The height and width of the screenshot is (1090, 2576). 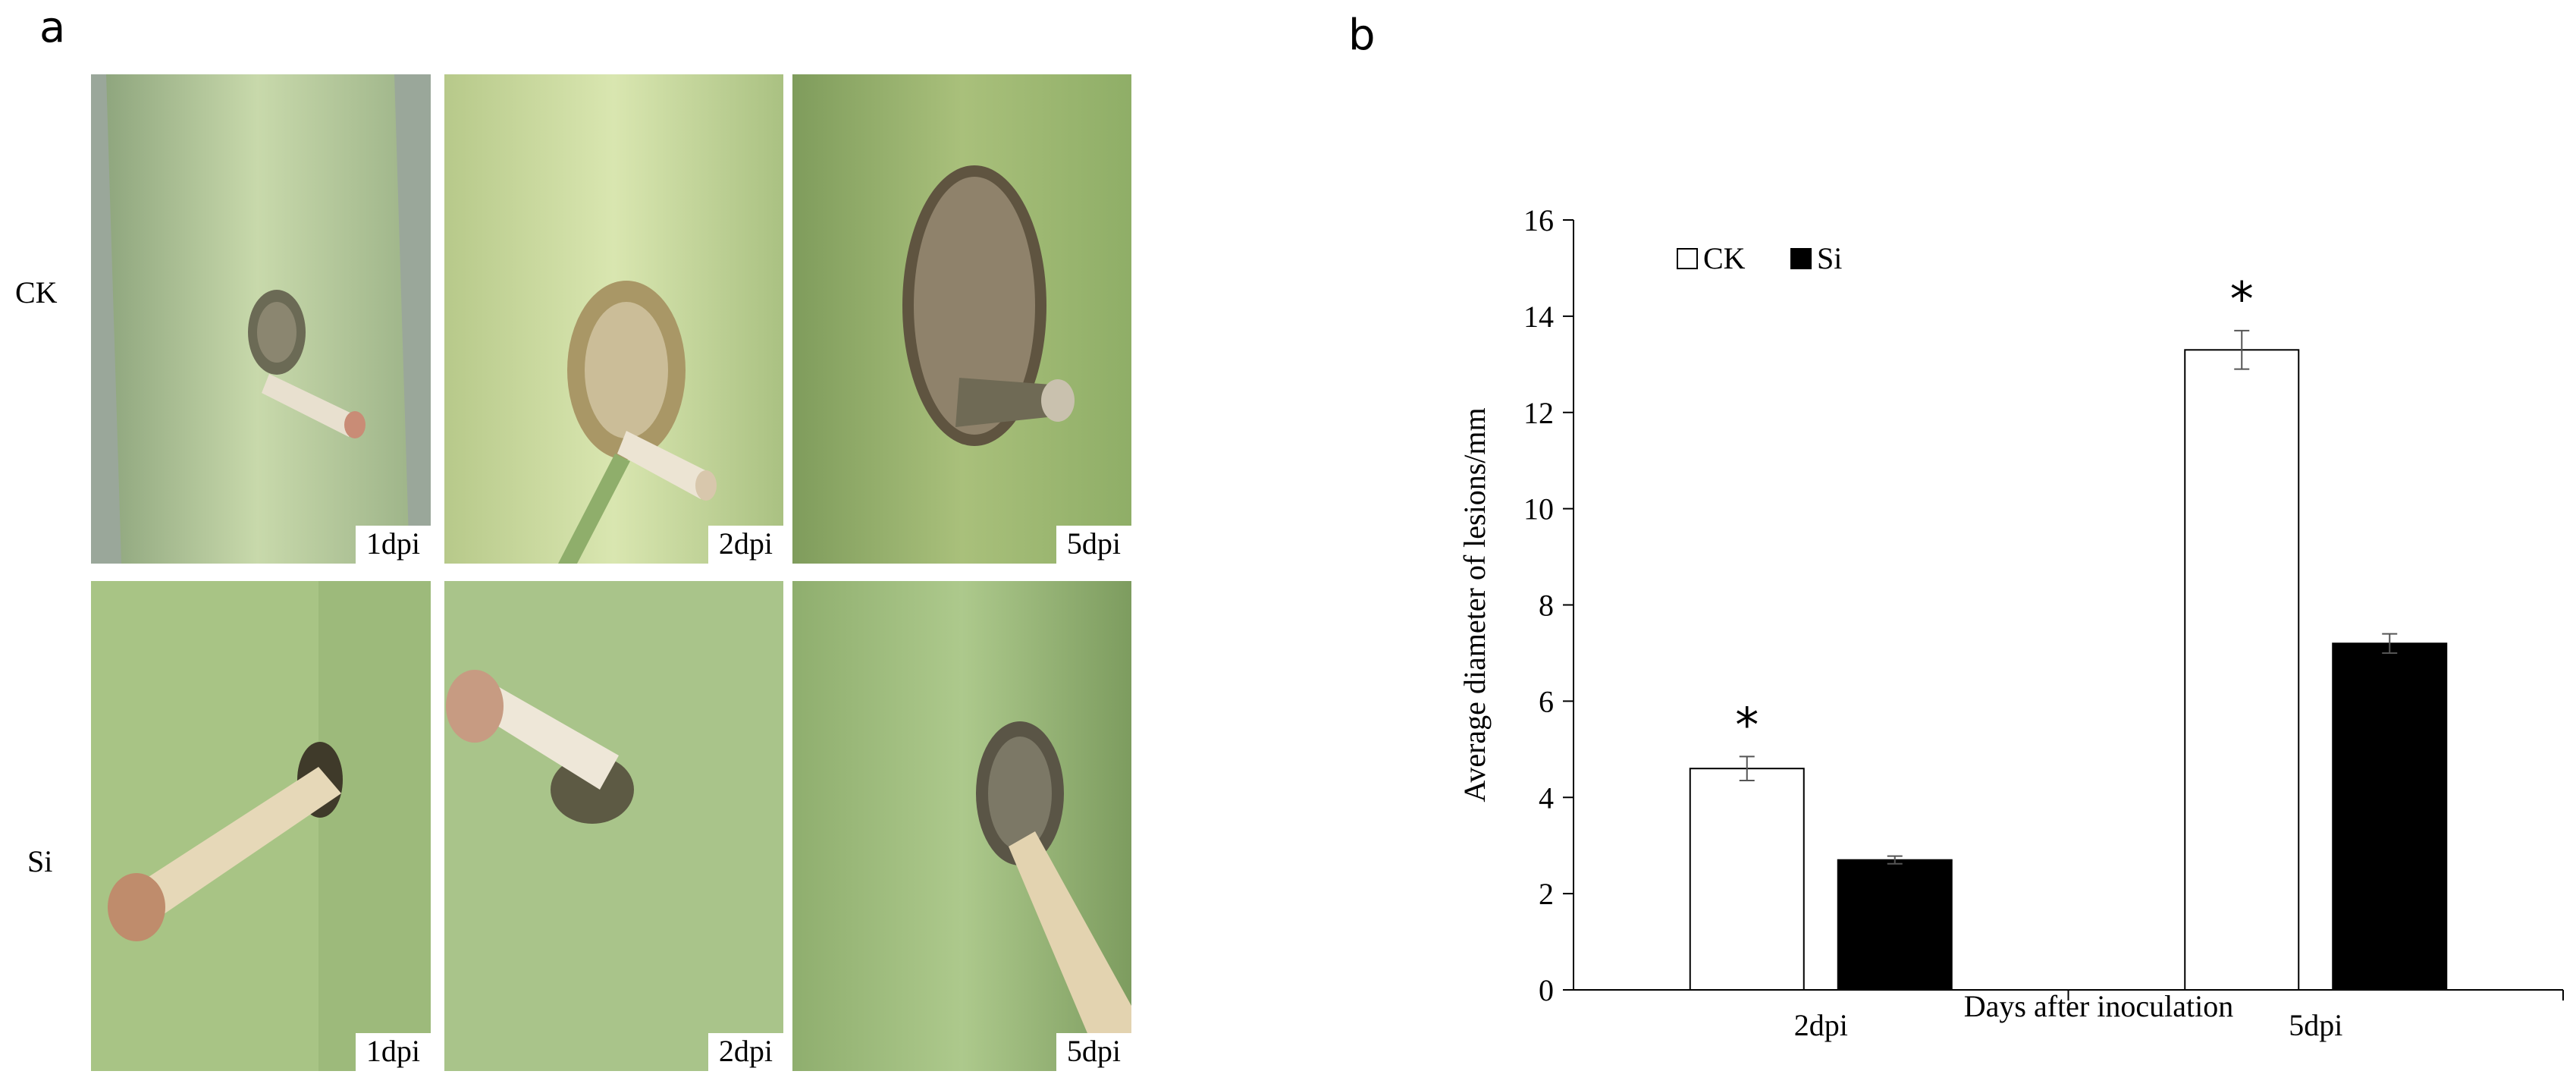 What do you see at coordinates (1687, 258) in the screenshot?
I see `legend-swatch-ck` at bounding box center [1687, 258].